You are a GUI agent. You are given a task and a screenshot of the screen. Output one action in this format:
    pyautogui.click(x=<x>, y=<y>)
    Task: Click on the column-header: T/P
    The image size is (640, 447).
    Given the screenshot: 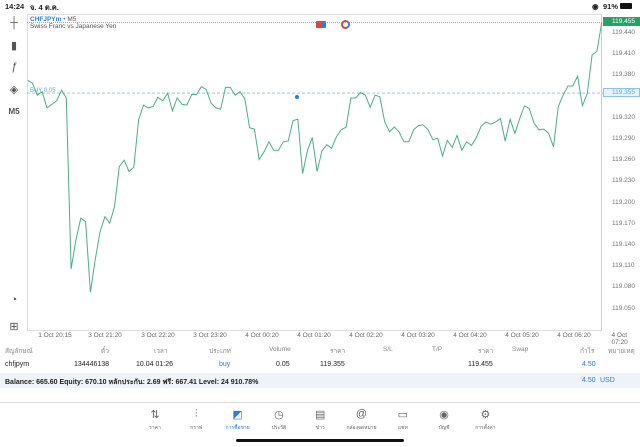 What is the action you would take?
    pyautogui.click(x=437, y=349)
    